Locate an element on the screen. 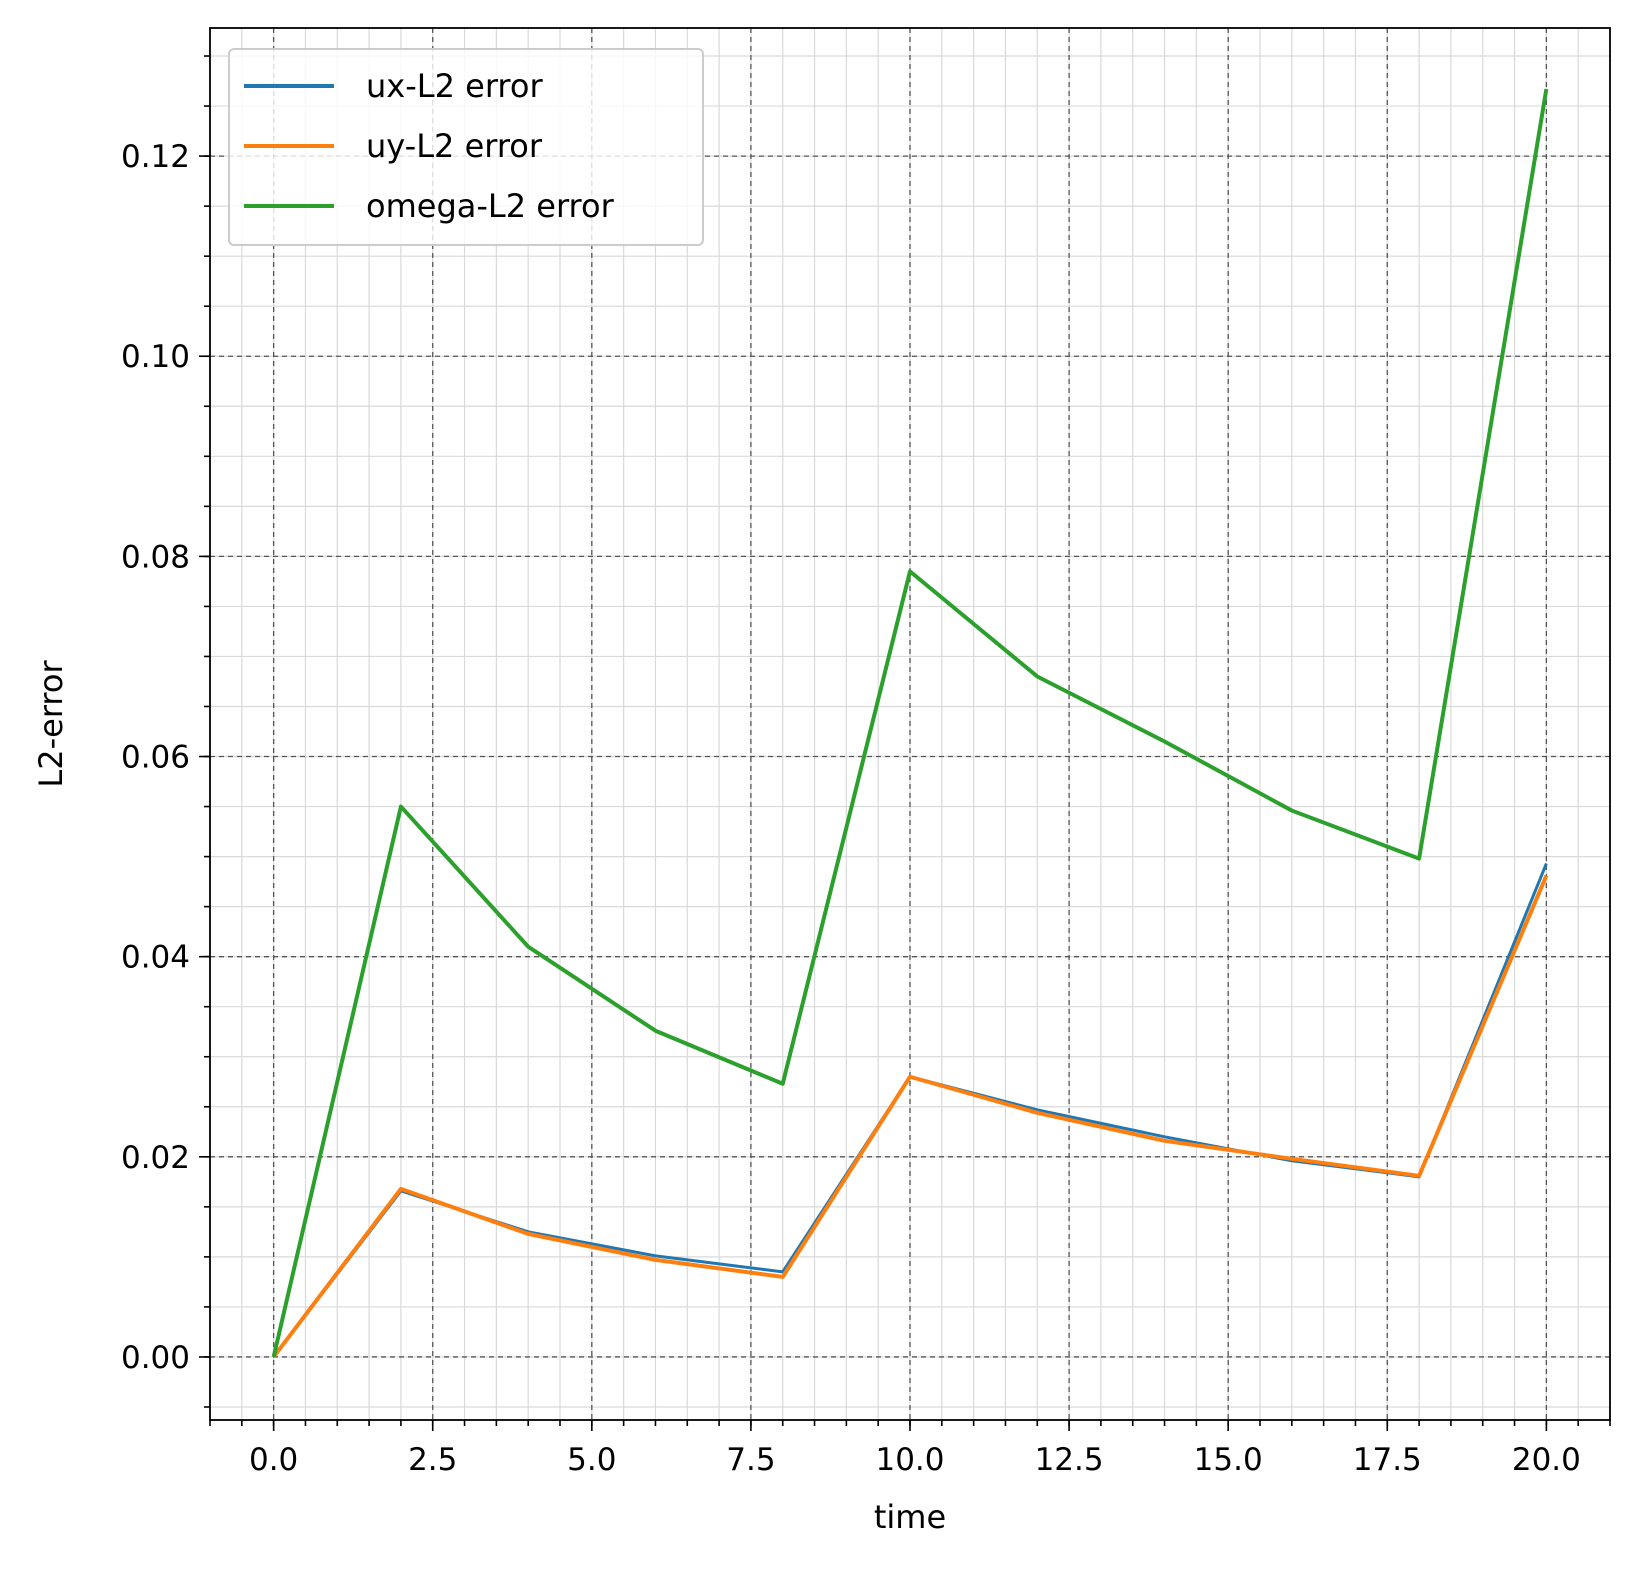 Image resolution: width=1633 pixels, height=1571 pixels. y-tick-label: 0.06 is located at coordinates (155, 758).